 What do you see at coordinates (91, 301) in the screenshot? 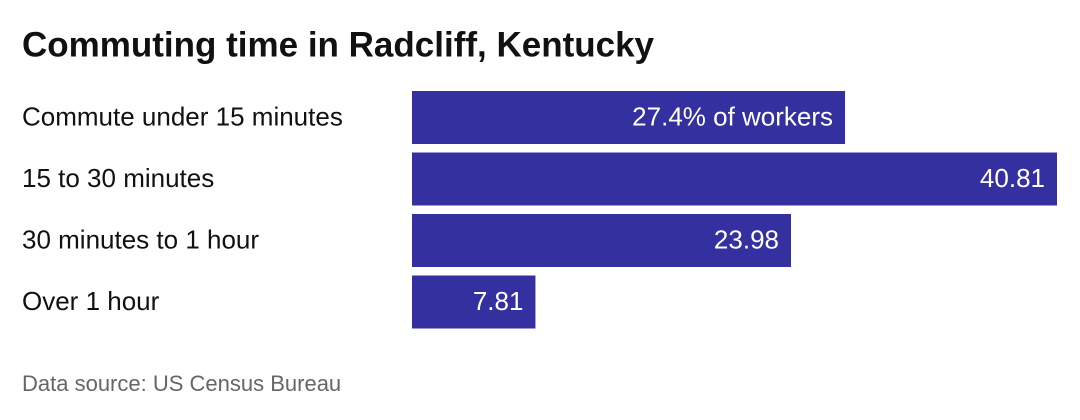
I see `category-label: Over 1 hour` at bounding box center [91, 301].